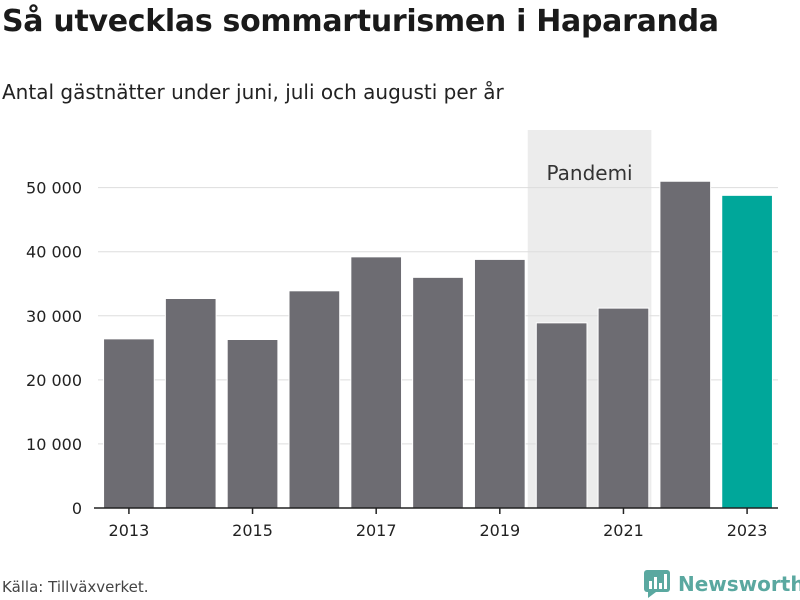 The image size is (800, 600). What do you see at coordinates (376, 530) in the screenshot?
I see `x-tick-label: 2017` at bounding box center [376, 530].